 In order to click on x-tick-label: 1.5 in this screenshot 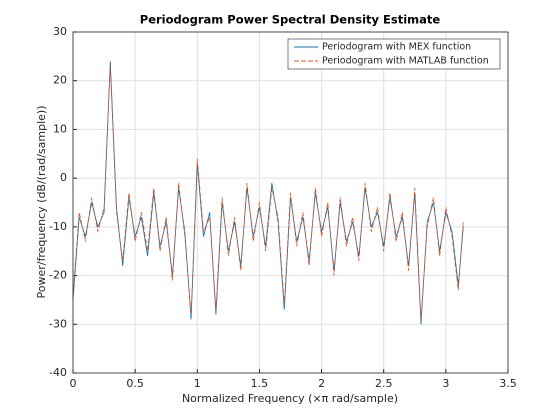, I will do `click(260, 383)`.